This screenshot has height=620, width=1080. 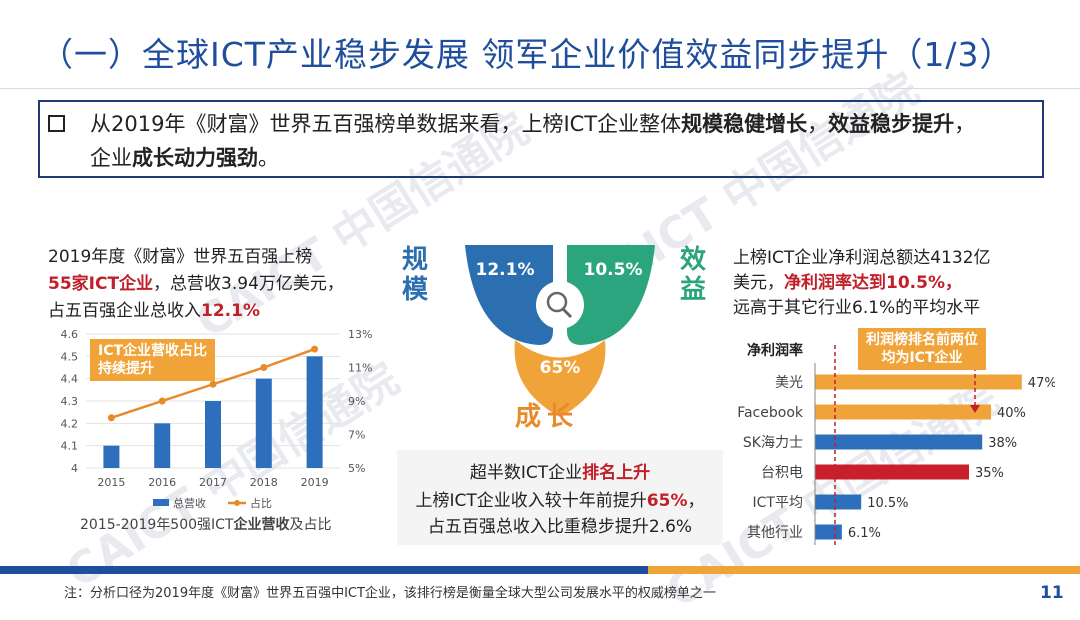 I want to click on category-label: 其他行业, so click(x=775, y=533).